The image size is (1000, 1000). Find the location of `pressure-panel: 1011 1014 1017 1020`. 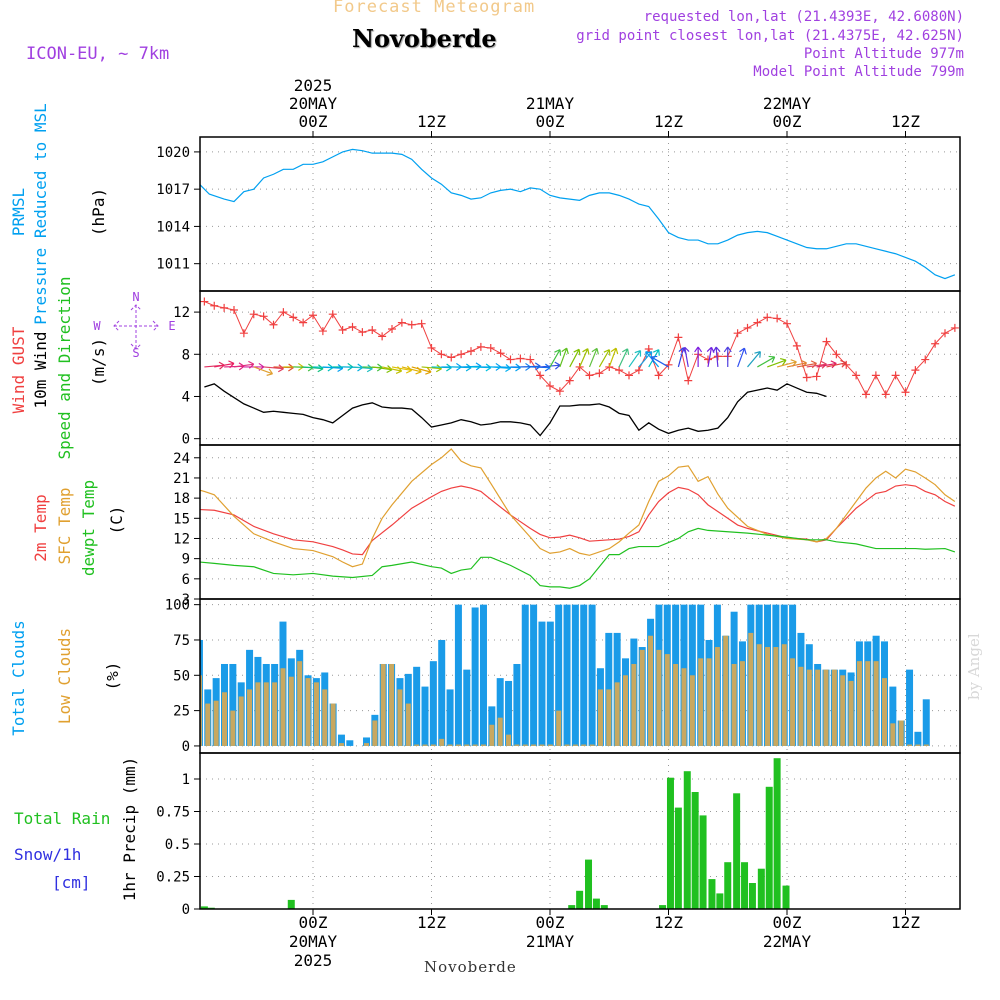

pressure-panel: 1011 1014 1017 1020 is located at coordinates (558, 214).